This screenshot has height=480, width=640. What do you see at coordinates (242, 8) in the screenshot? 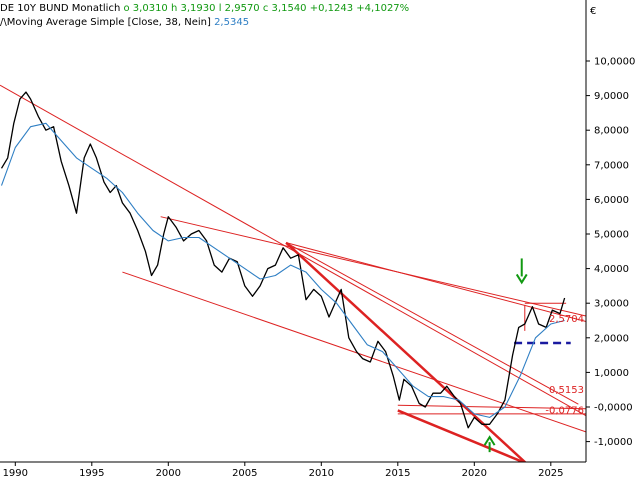
I see `low-value: 2,9570` at bounding box center [242, 8].